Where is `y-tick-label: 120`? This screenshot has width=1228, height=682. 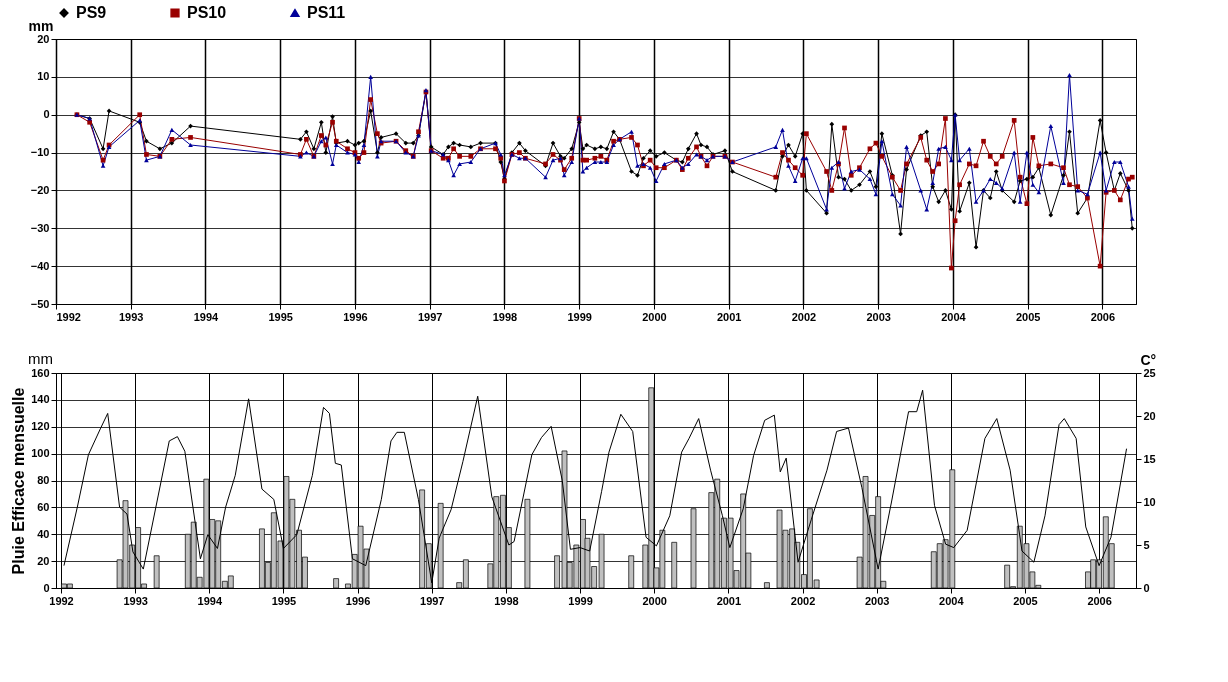
y-tick-label: 120 is located at coordinates (40, 426).